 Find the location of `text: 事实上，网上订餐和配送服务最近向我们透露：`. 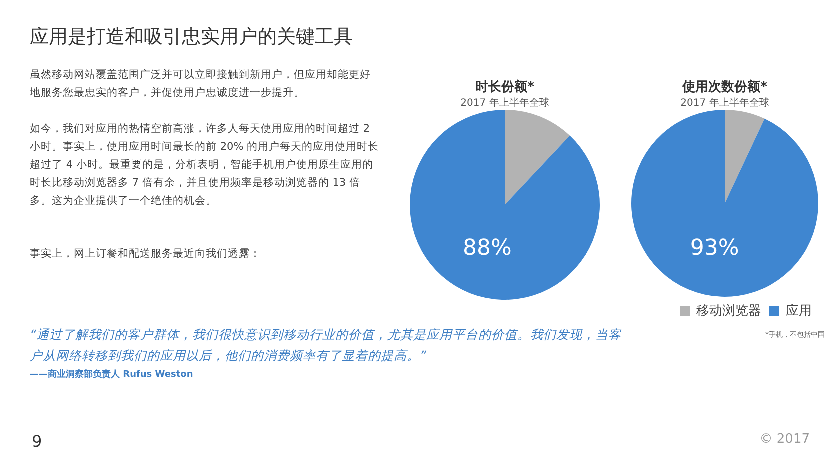

text: 事实上，网上订餐和配送服务最近向我们透露： is located at coordinates (146, 254).